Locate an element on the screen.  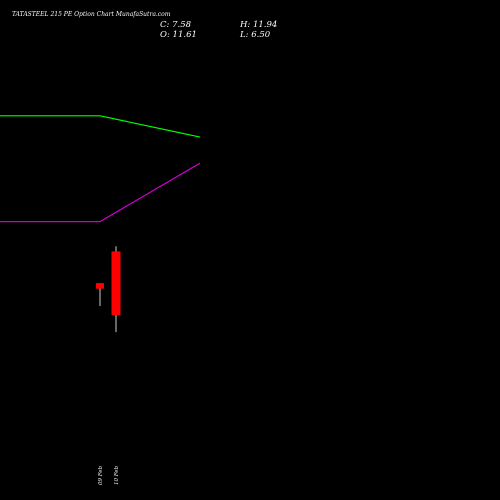
x-tick-label: 10 Feb is located at coordinates (117, 475).